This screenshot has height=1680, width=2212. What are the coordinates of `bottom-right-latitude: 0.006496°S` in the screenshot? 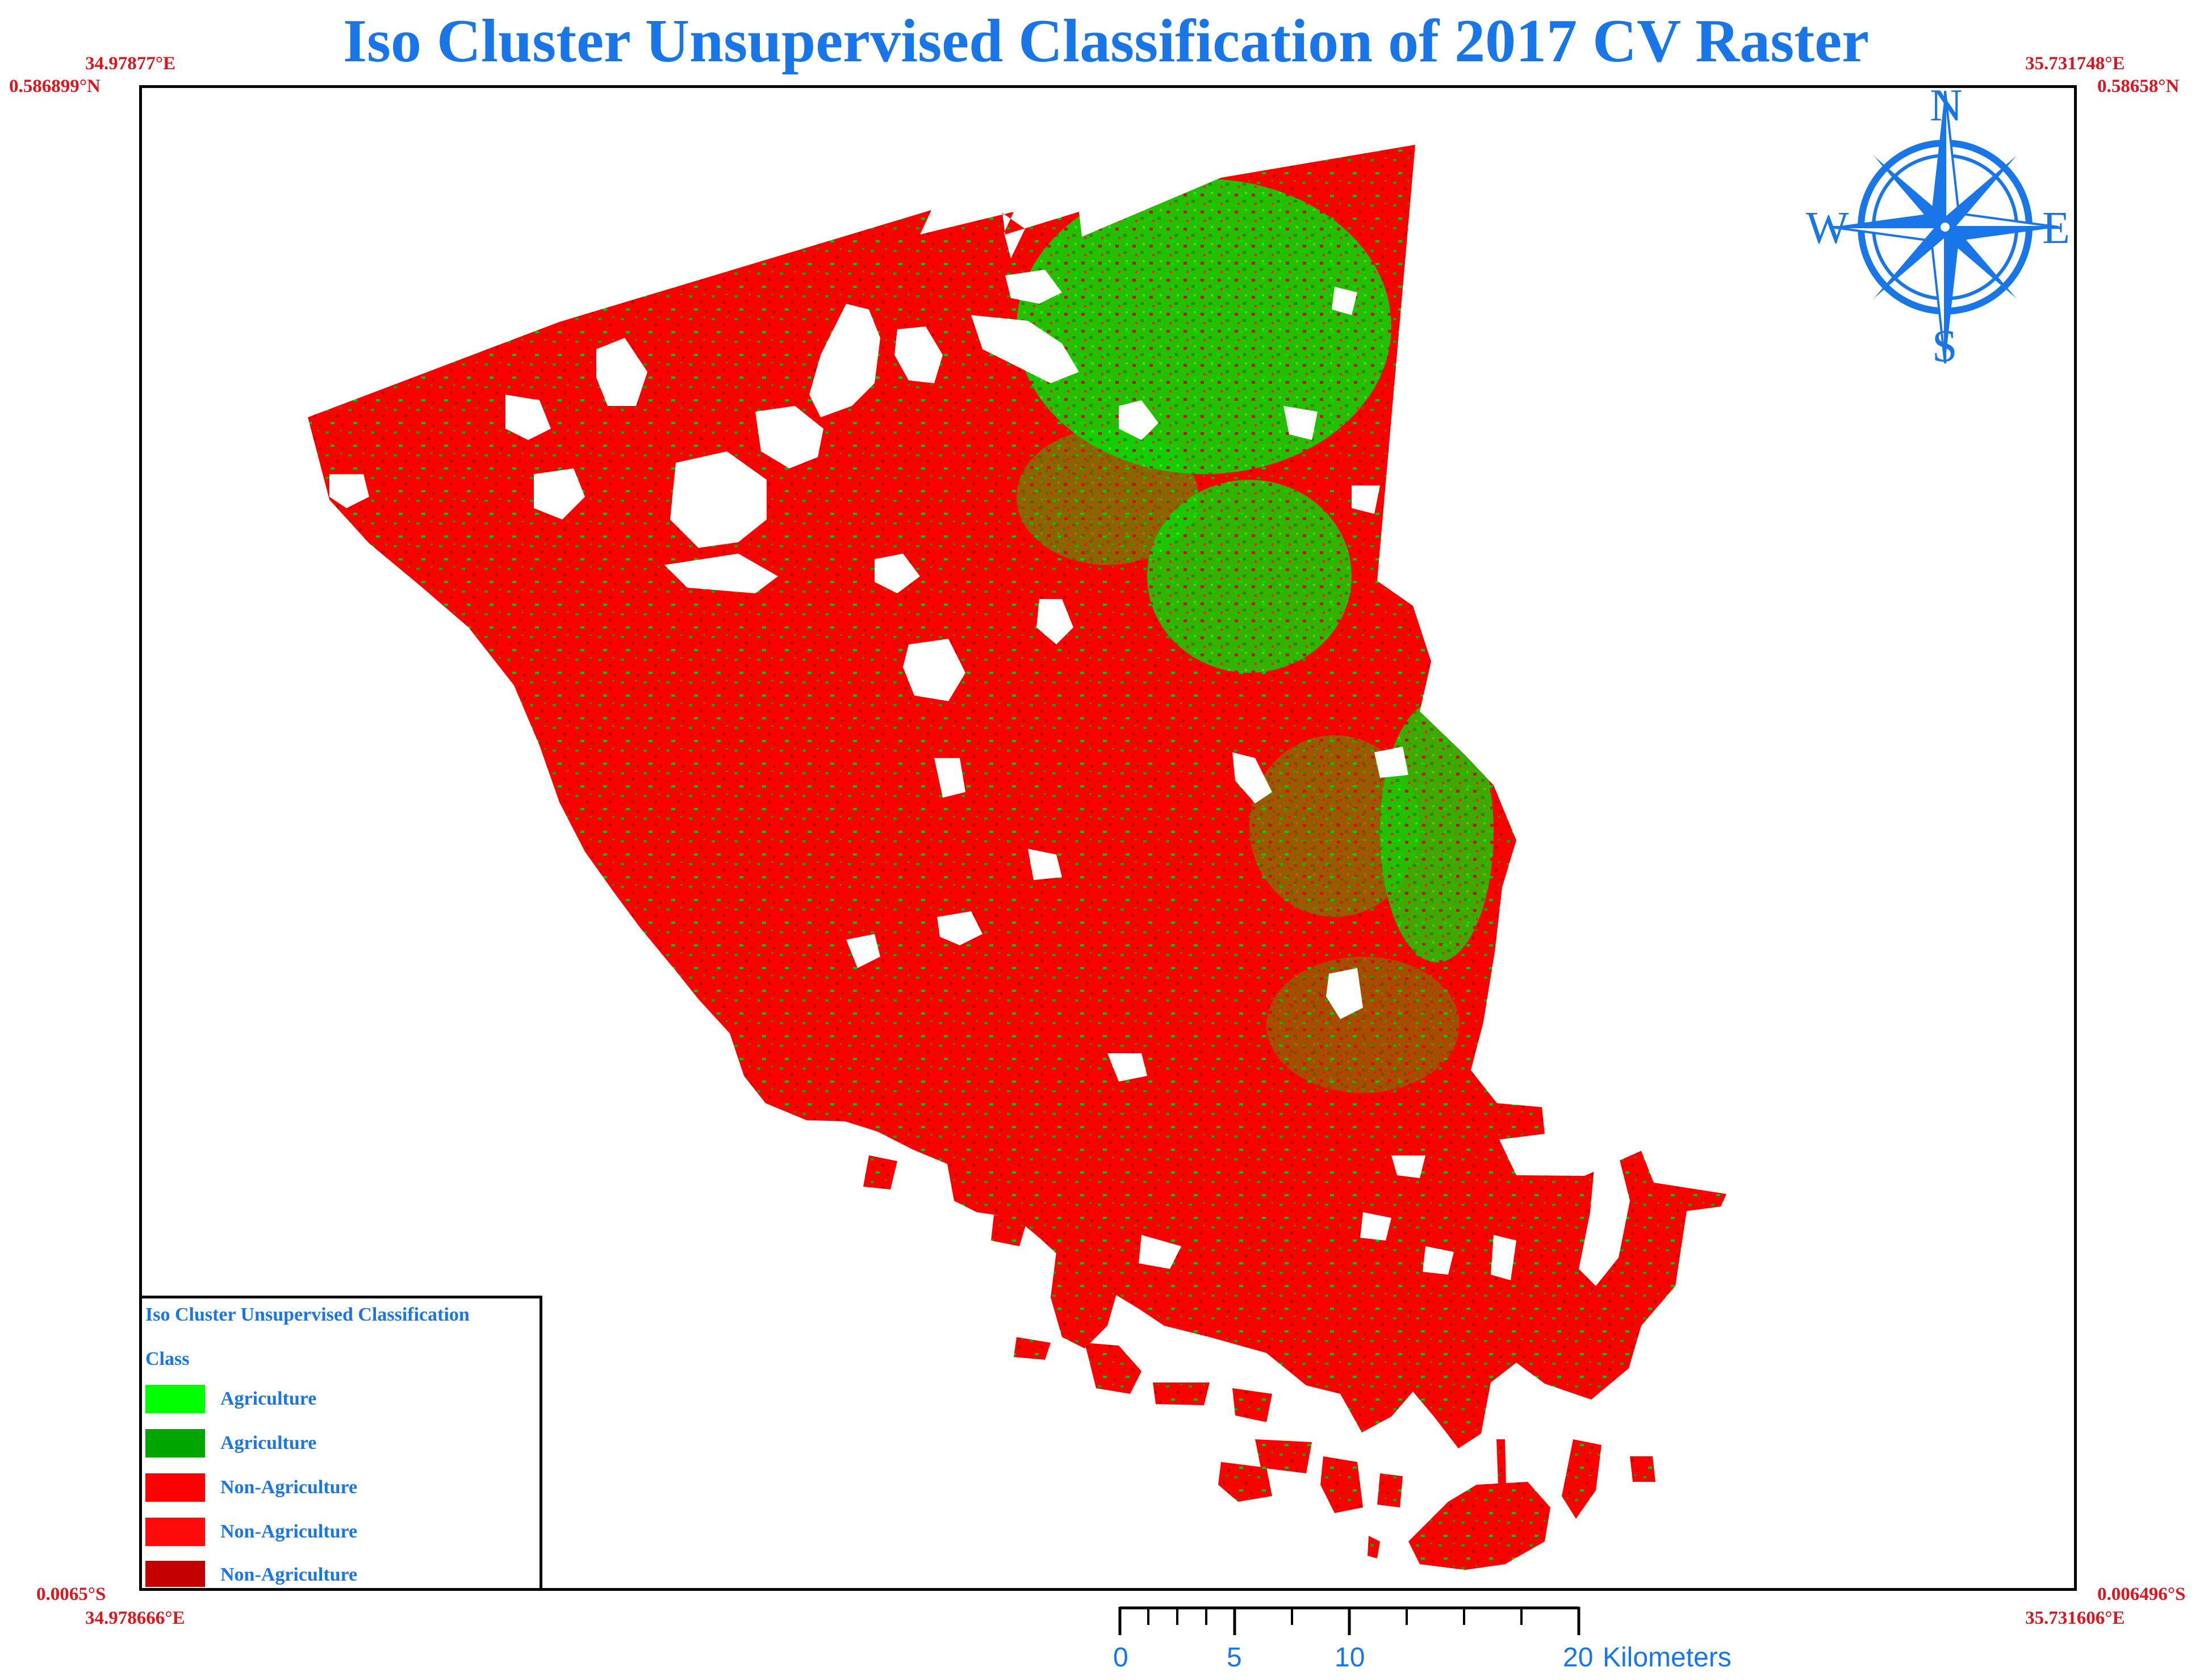 It's located at (2141, 1594).